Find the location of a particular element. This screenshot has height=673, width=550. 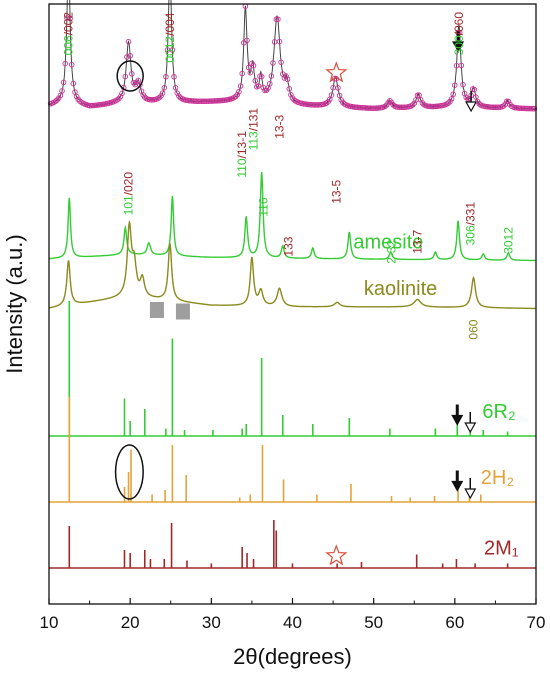

series-line is located at coordinates (292, 265).